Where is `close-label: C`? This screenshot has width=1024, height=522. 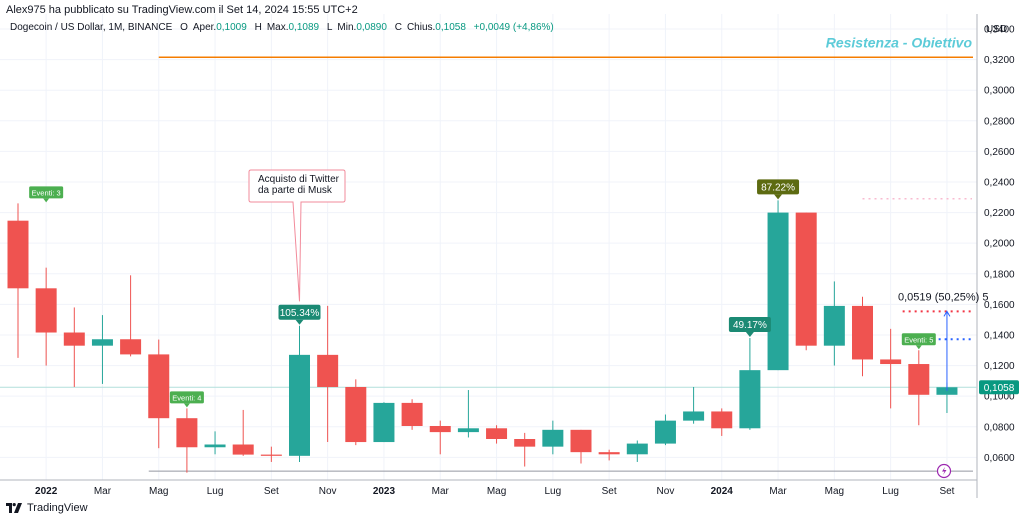
close-label: C is located at coordinates (398, 27).